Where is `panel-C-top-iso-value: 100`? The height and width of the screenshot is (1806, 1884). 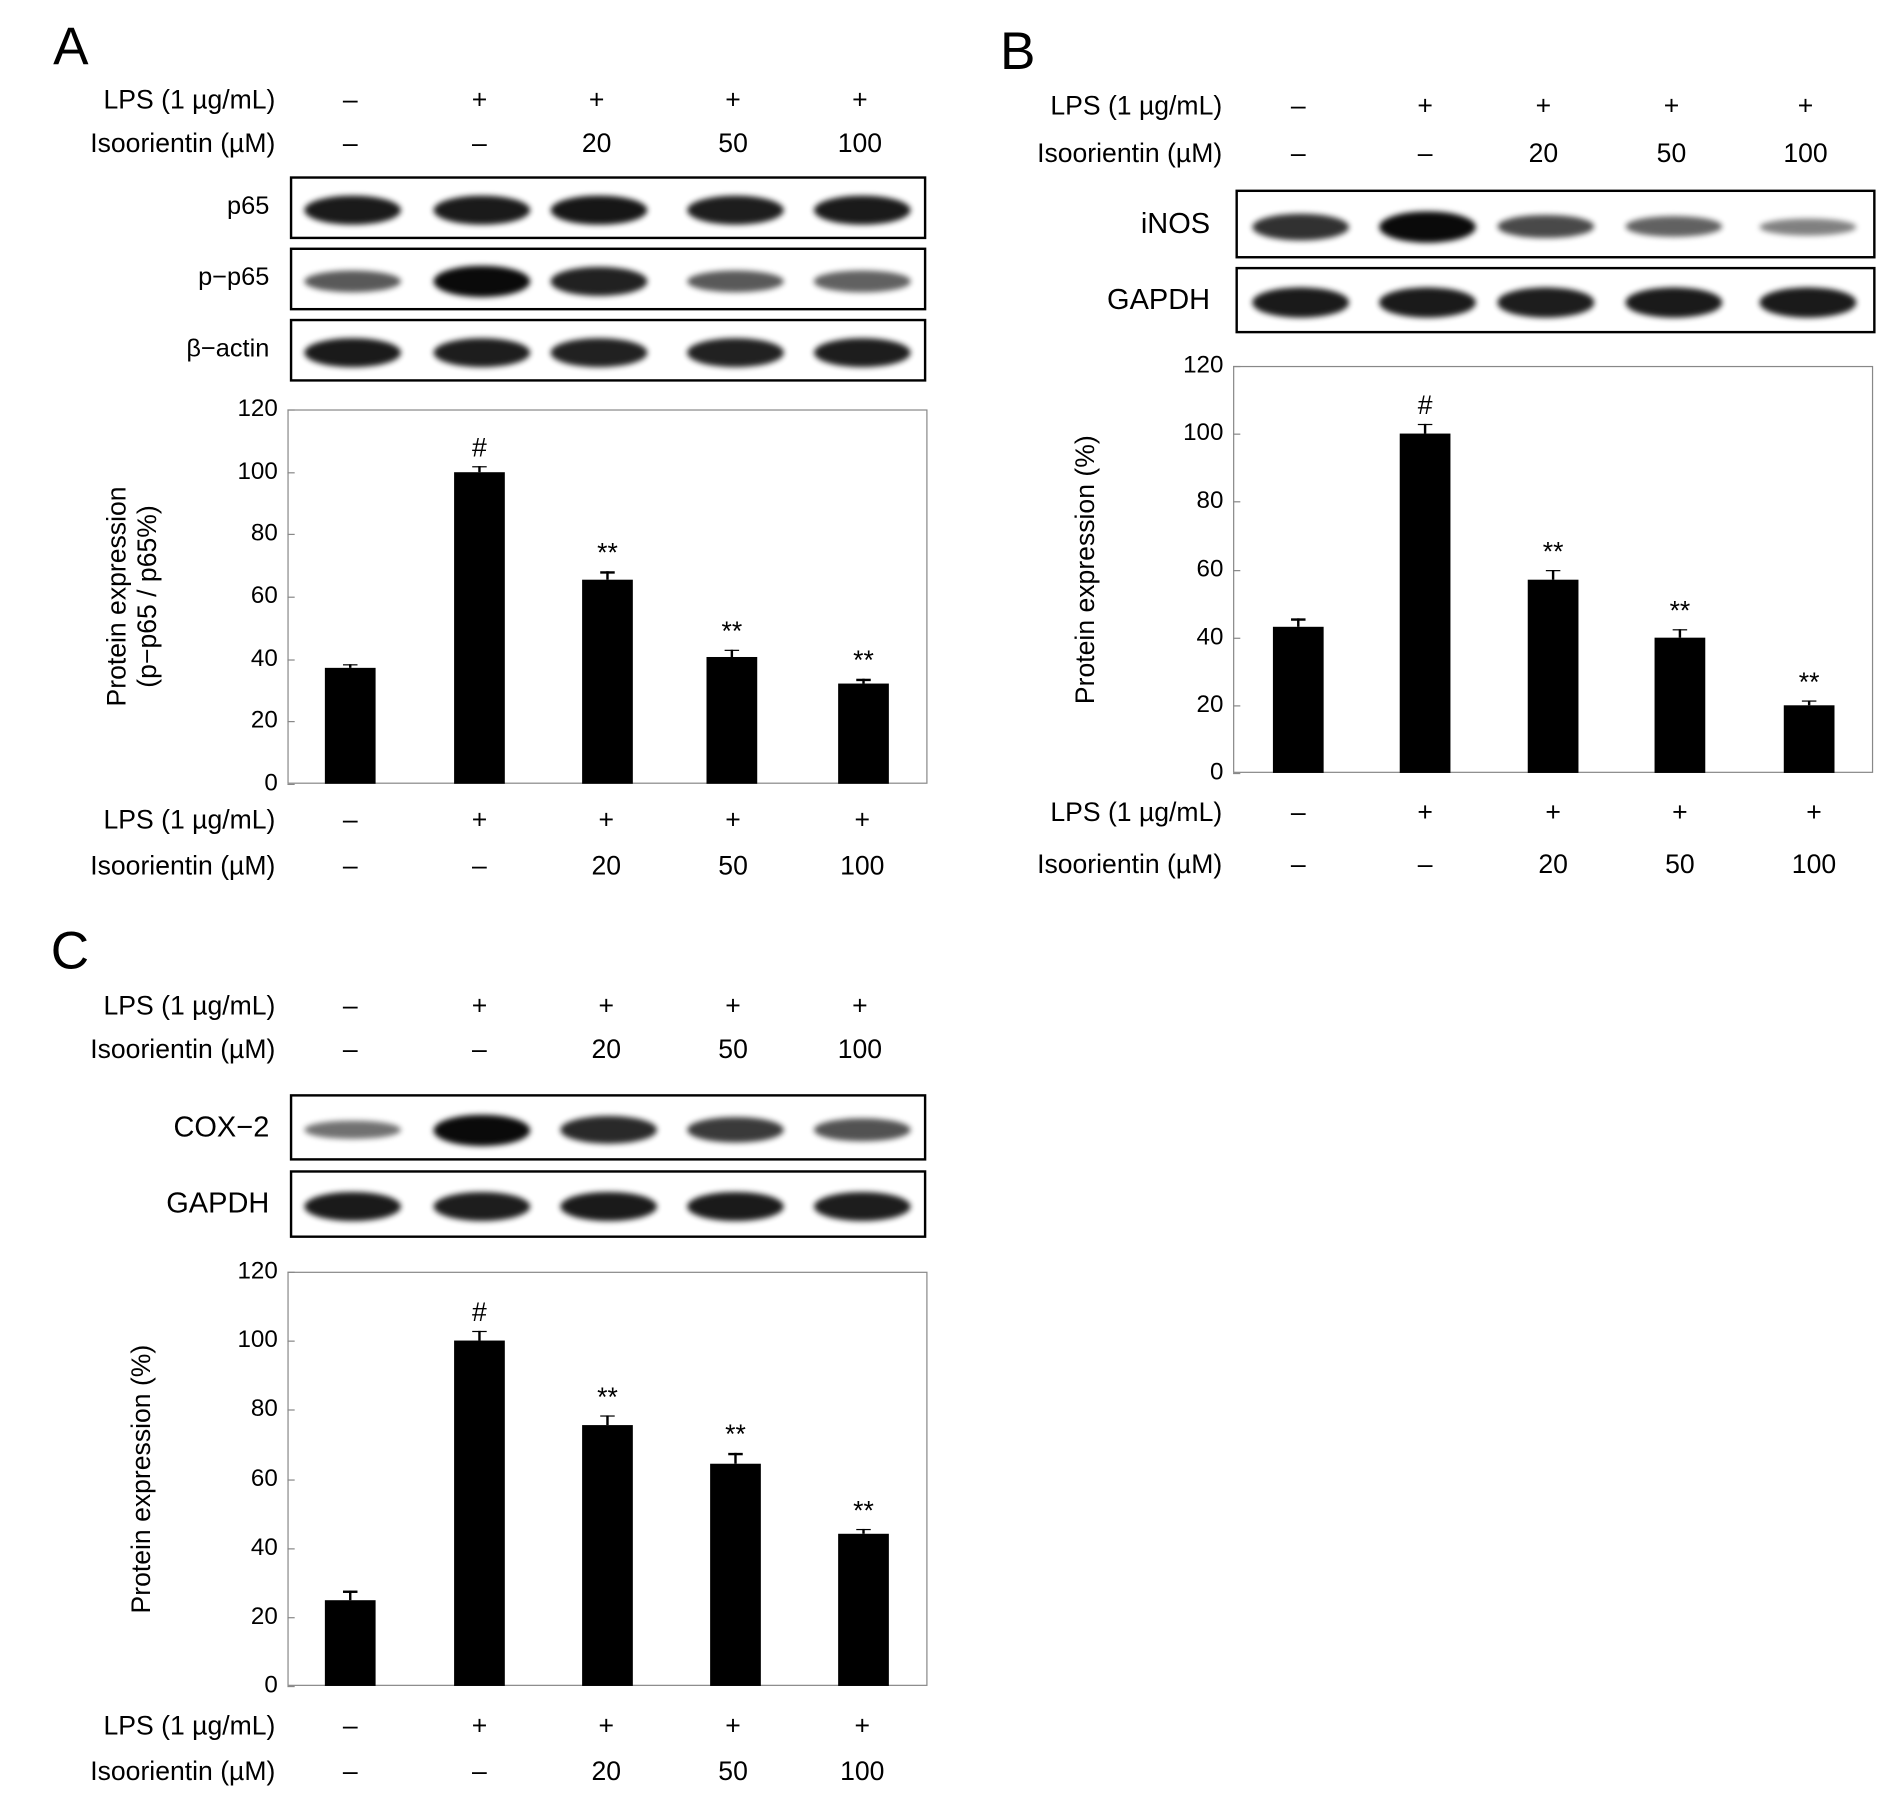 panel-C-top-iso-value: 100 is located at coordinates (860, 1048).